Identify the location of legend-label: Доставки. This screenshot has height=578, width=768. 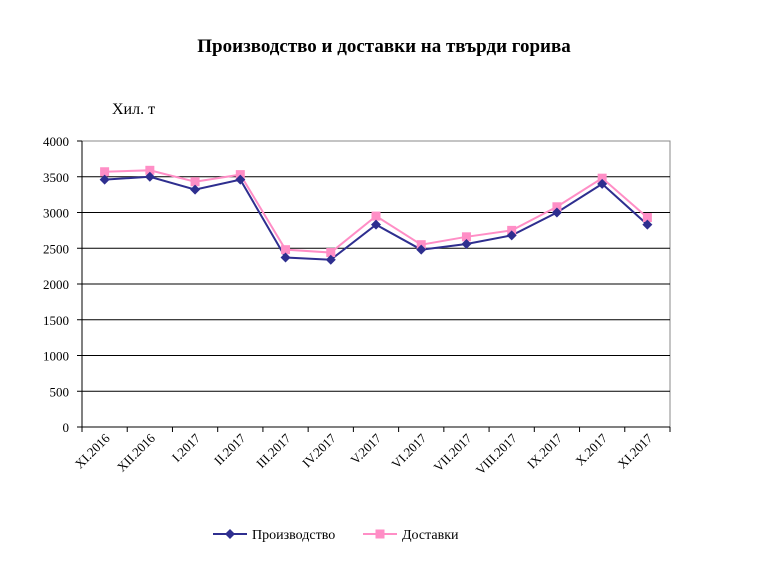
(430, 535).